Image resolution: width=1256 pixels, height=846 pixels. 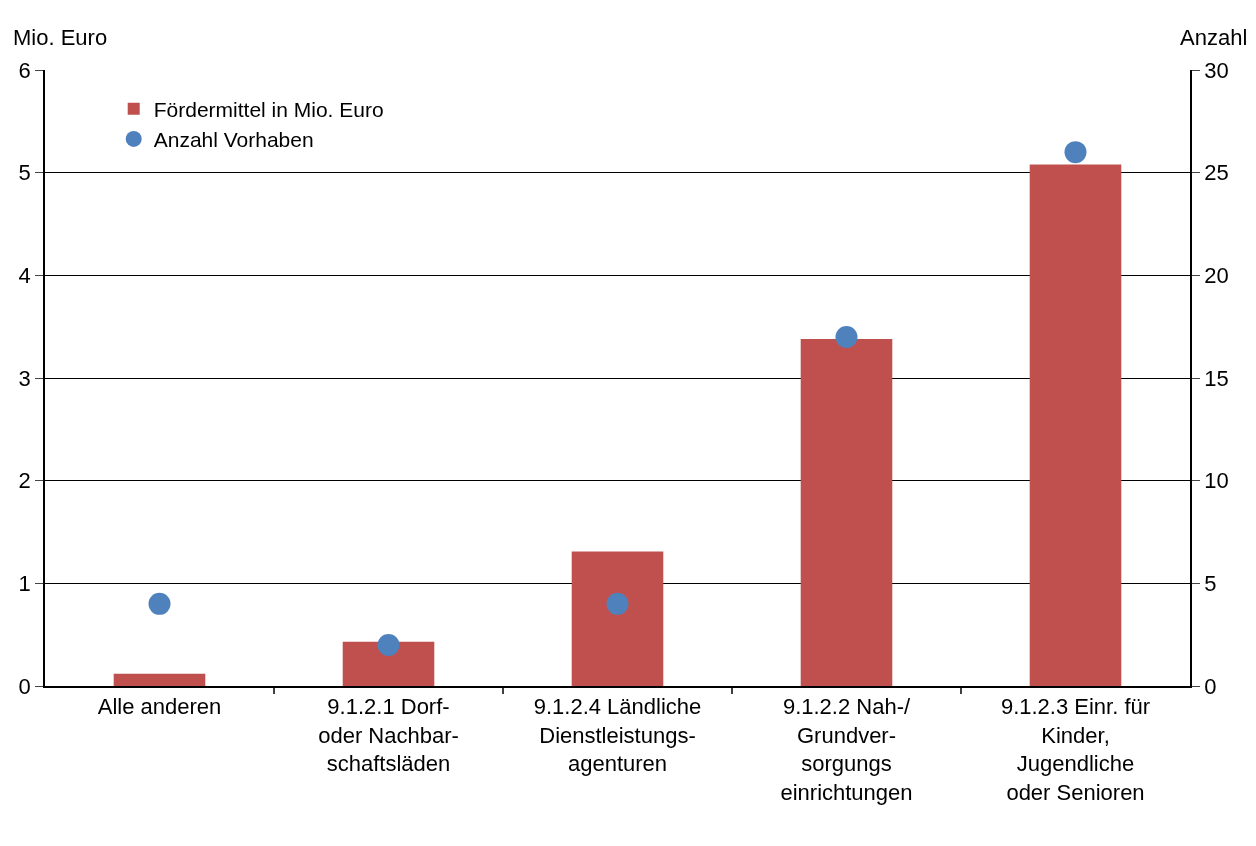 What do you see at coordinates (24, 276) in the screenshot?
I see `y-tick-label: 4` at bounding box center [24, 276].